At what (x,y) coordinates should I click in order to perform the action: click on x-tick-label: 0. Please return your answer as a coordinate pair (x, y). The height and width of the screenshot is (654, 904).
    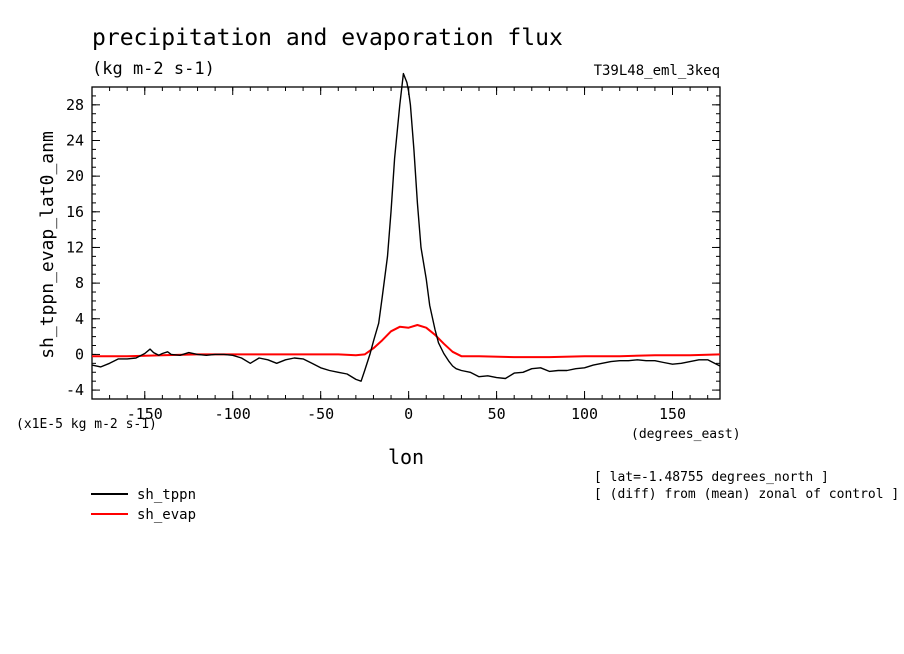
    Looking at the image, I should click on (408, 414).